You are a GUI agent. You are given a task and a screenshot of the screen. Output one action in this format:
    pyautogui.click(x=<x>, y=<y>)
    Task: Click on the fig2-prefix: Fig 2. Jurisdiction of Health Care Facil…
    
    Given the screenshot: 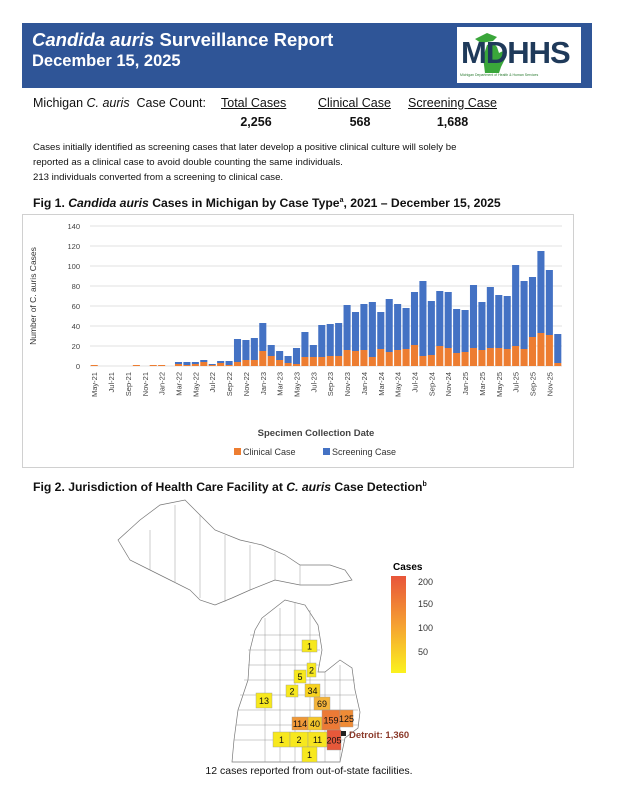 What is the action you would take?
    pyautogui.click(x=160, y=487)
    